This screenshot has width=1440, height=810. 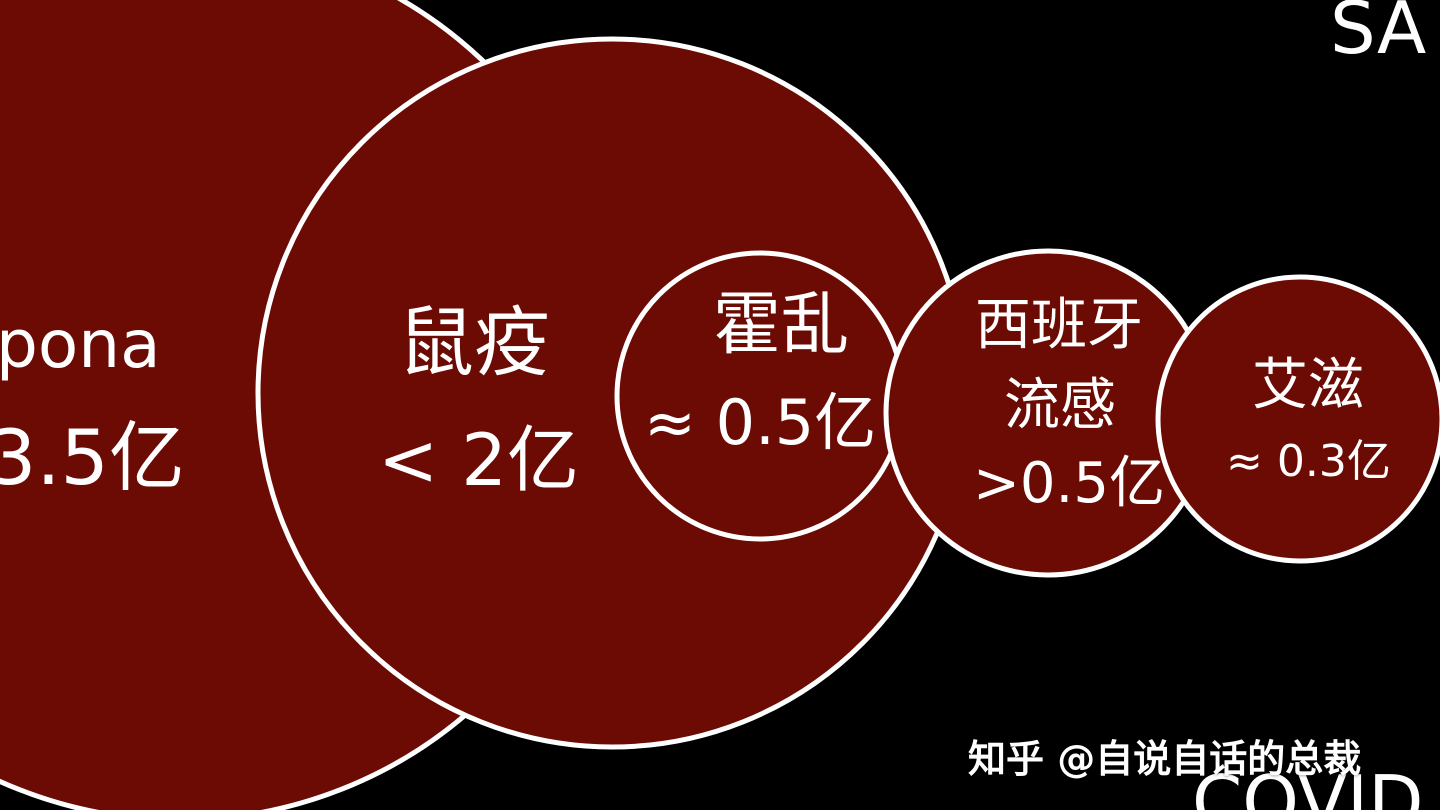 What do you see at coordinates (479, 460) in the screenshot?
I see `bubble-label-plague-count: < 2亿` at bounding box center [479, 460].